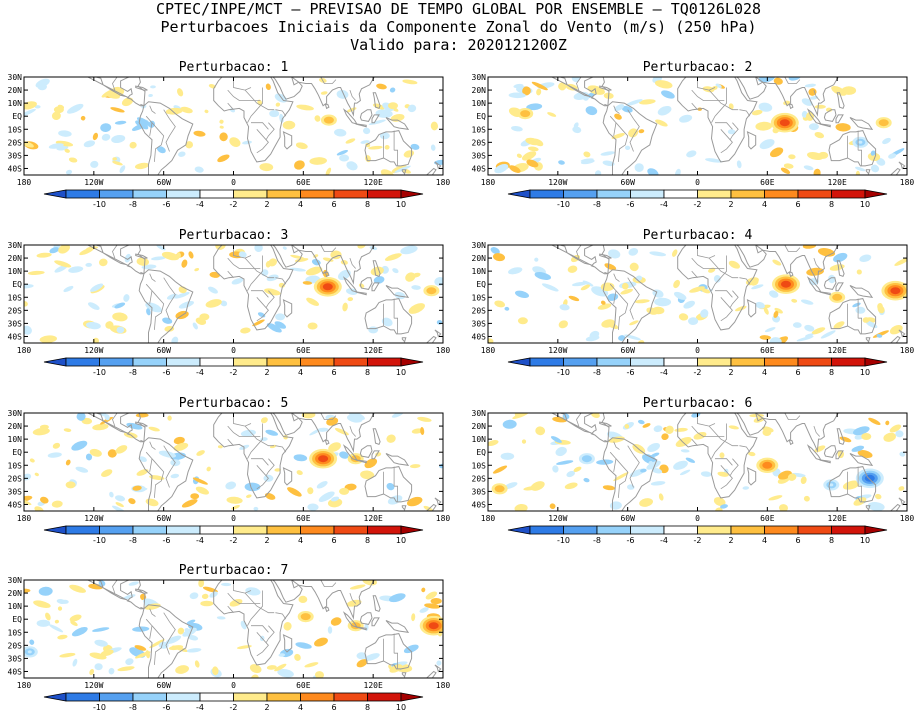 This screenshot has height=722, width=917. What do you see at coordinates (15, 439) in the screenshot?
I see `y-tick-label: 10N` at bounding box center [15, 439].